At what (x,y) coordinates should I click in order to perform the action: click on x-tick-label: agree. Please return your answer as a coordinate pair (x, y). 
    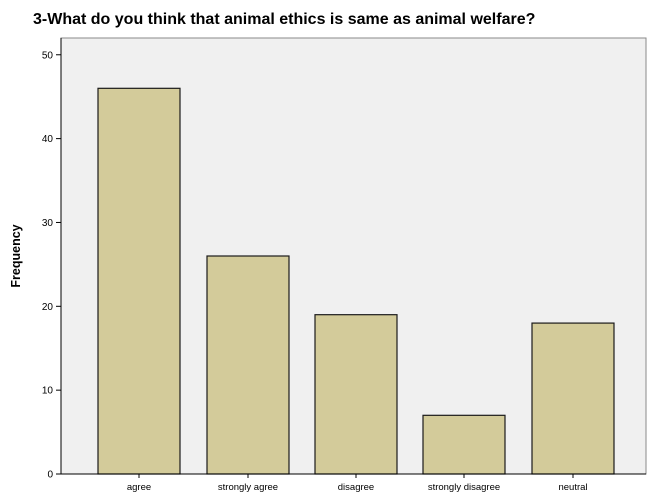
    Looking at the image, I should click on (139, 487).